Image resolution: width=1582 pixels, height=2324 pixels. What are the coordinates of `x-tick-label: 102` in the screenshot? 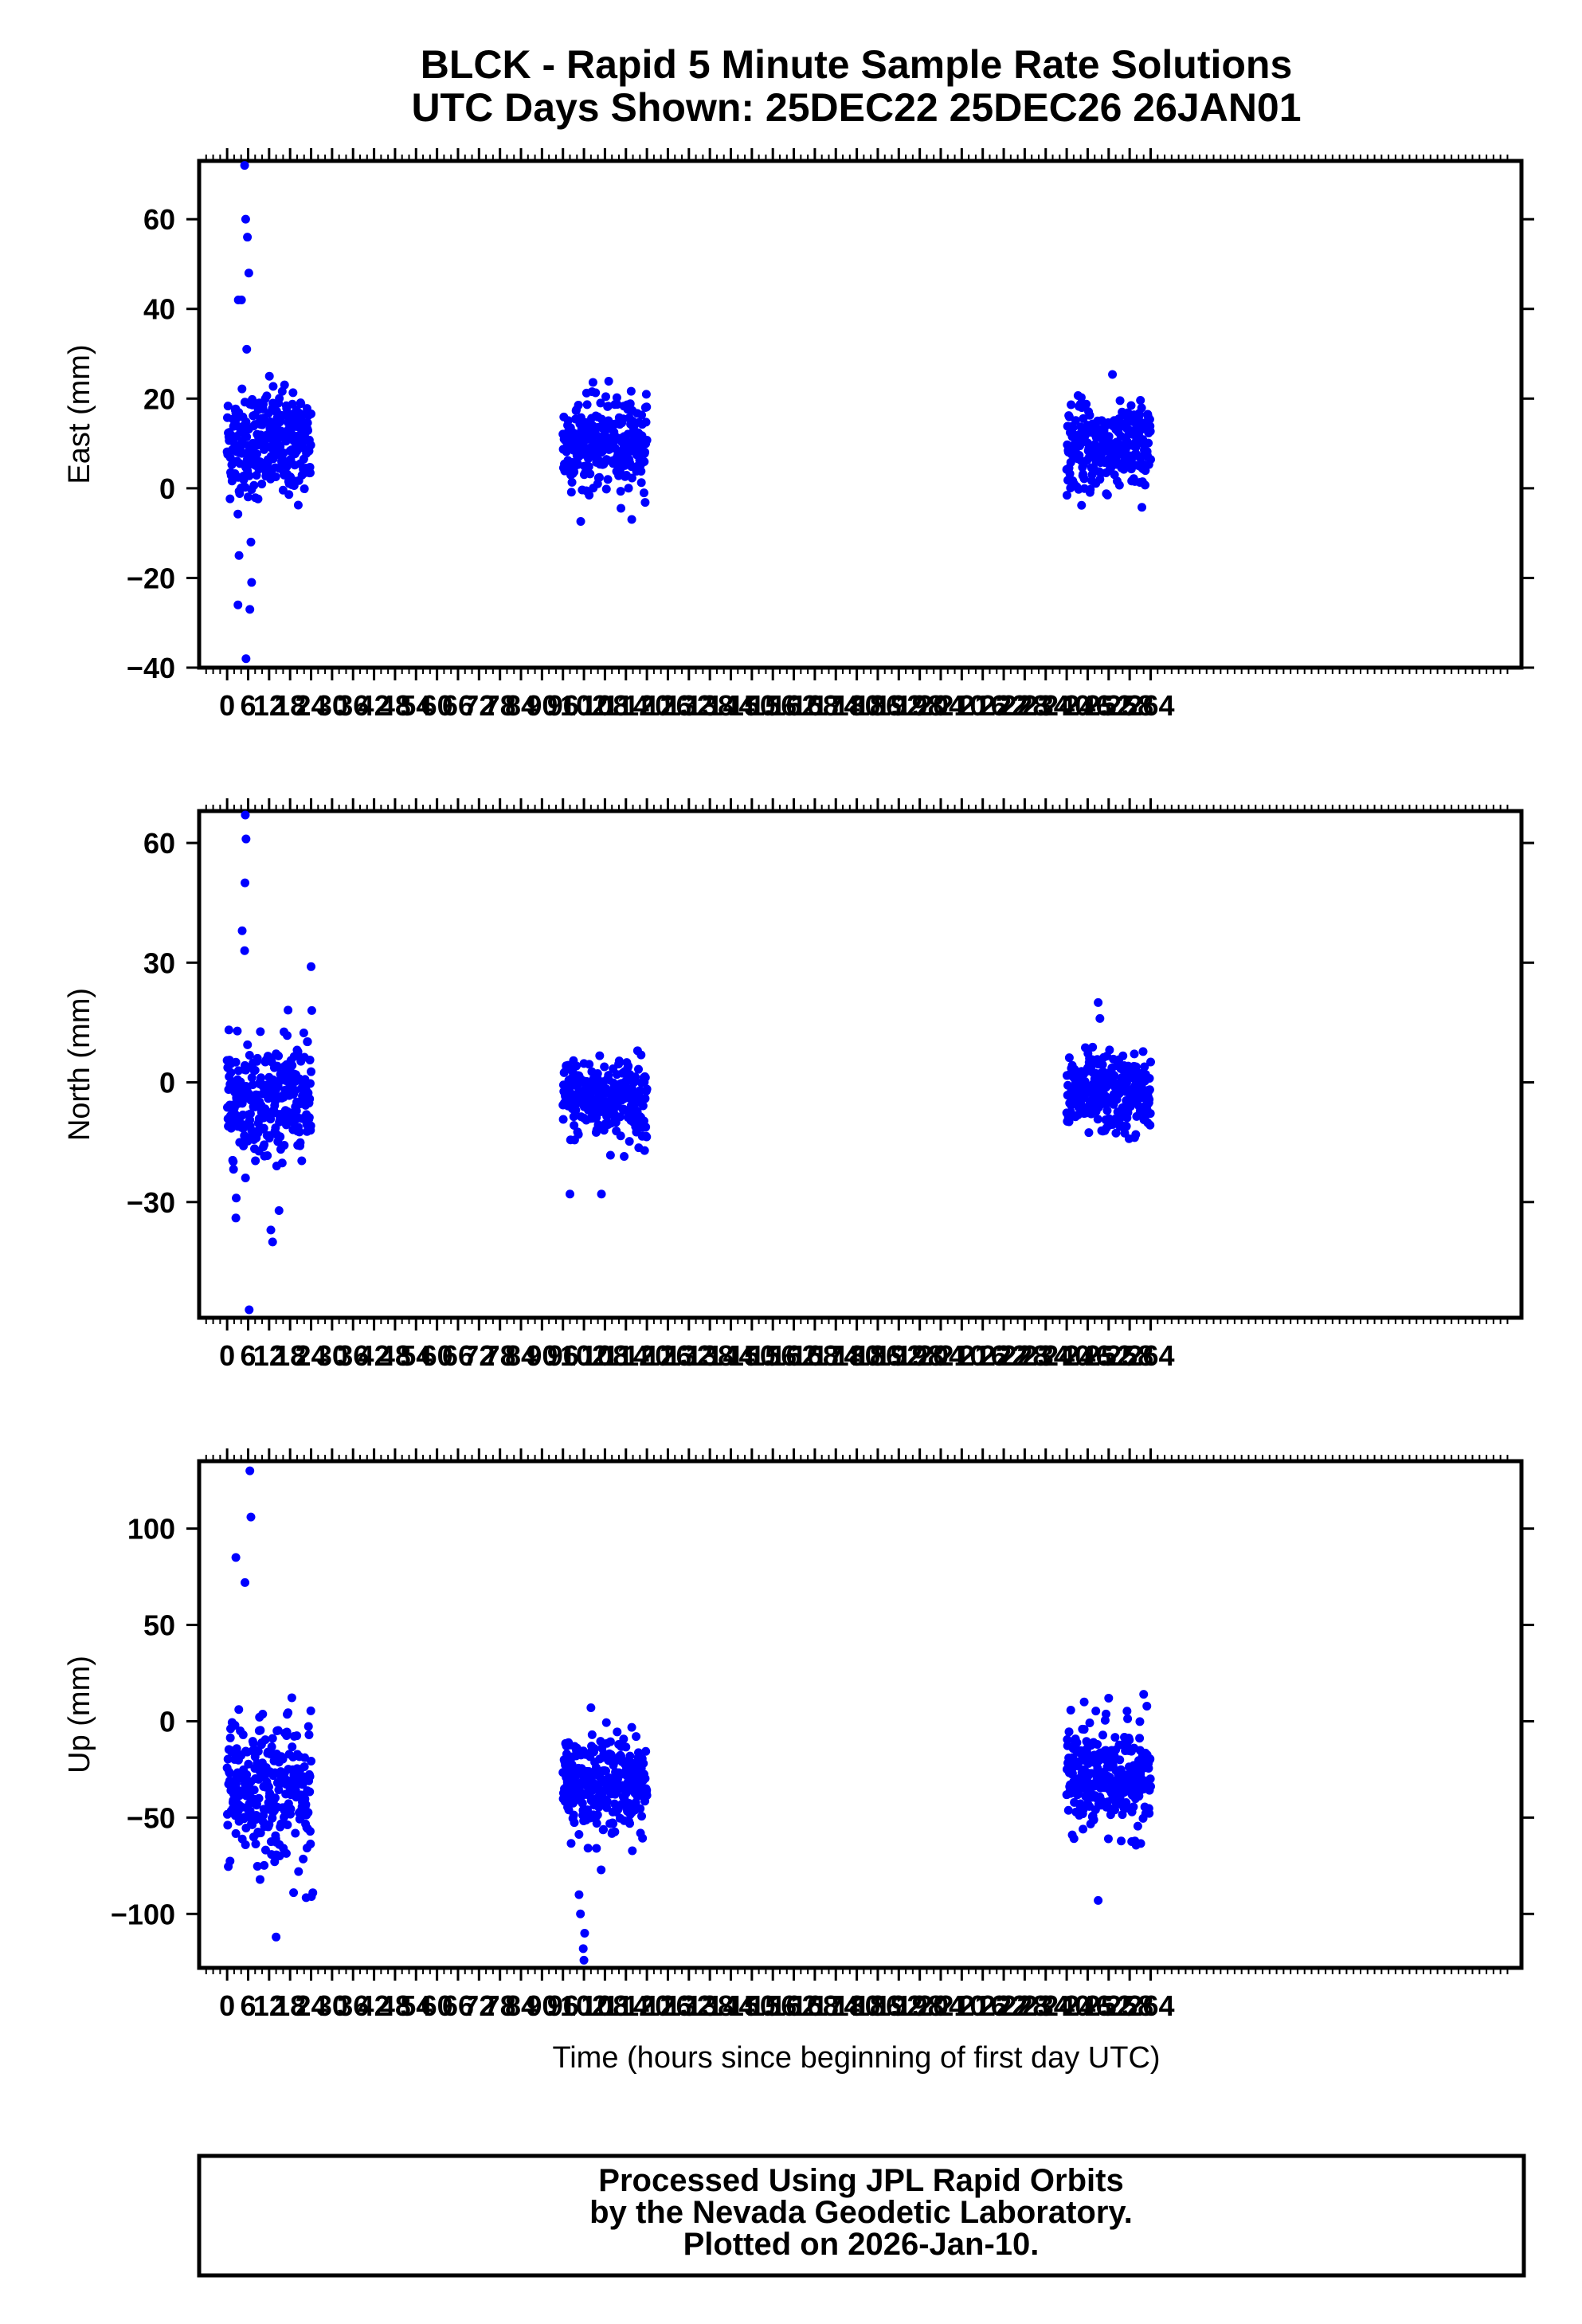 It's located at (584, 1355).